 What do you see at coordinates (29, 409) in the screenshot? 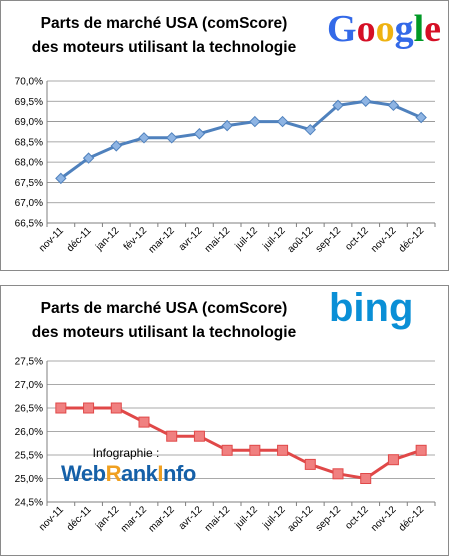
I see `bing-y-tick-label: 26,5%` at bounding box center [29, 409].